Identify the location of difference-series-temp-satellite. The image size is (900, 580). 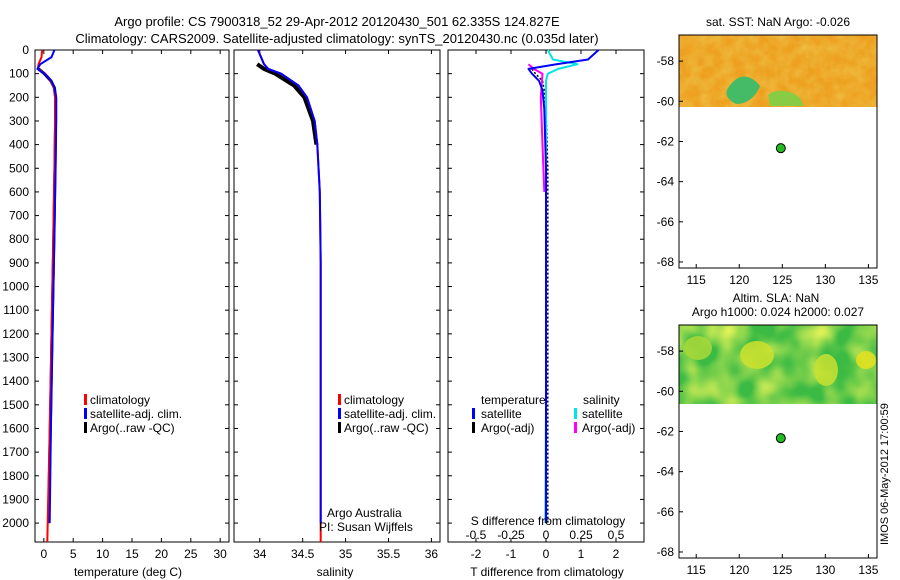
(563, 286).